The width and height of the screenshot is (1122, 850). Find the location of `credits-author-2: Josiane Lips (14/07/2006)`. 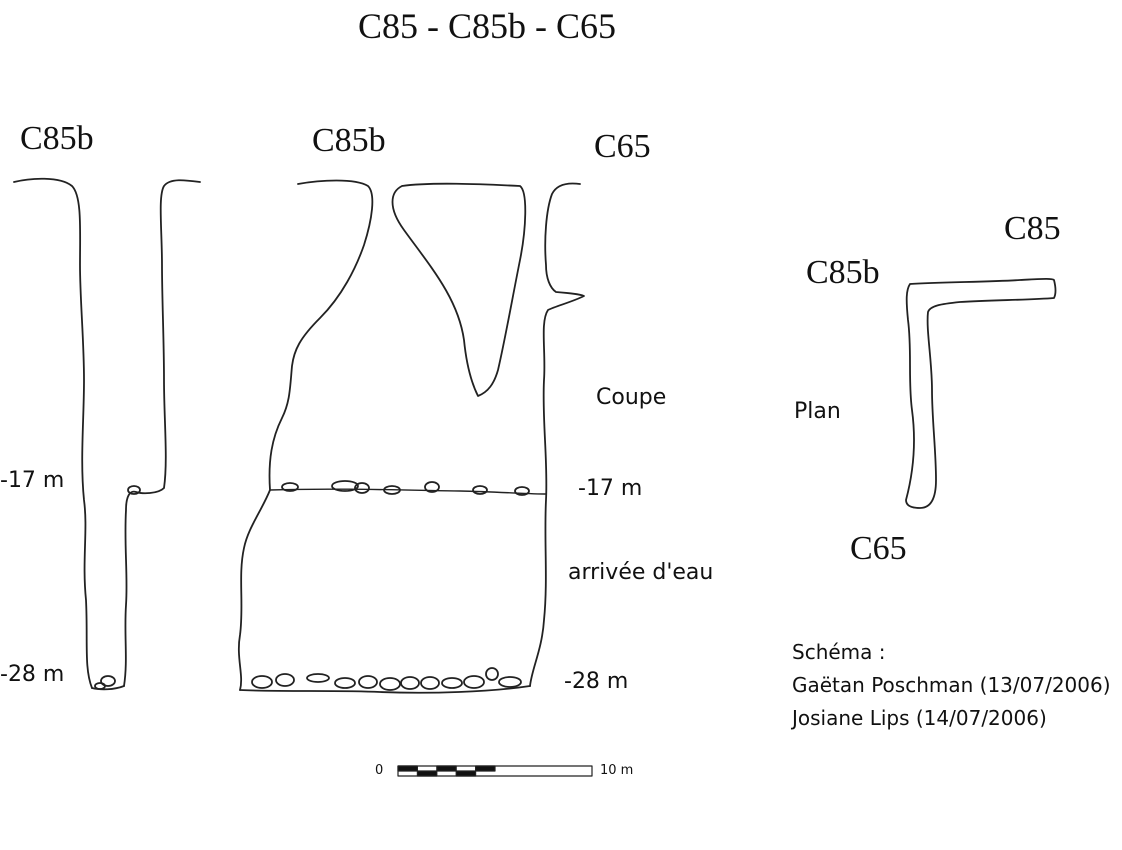

credits-author-2: Josiane Lips (14/07/2006) is located at coordinates (919, 718).